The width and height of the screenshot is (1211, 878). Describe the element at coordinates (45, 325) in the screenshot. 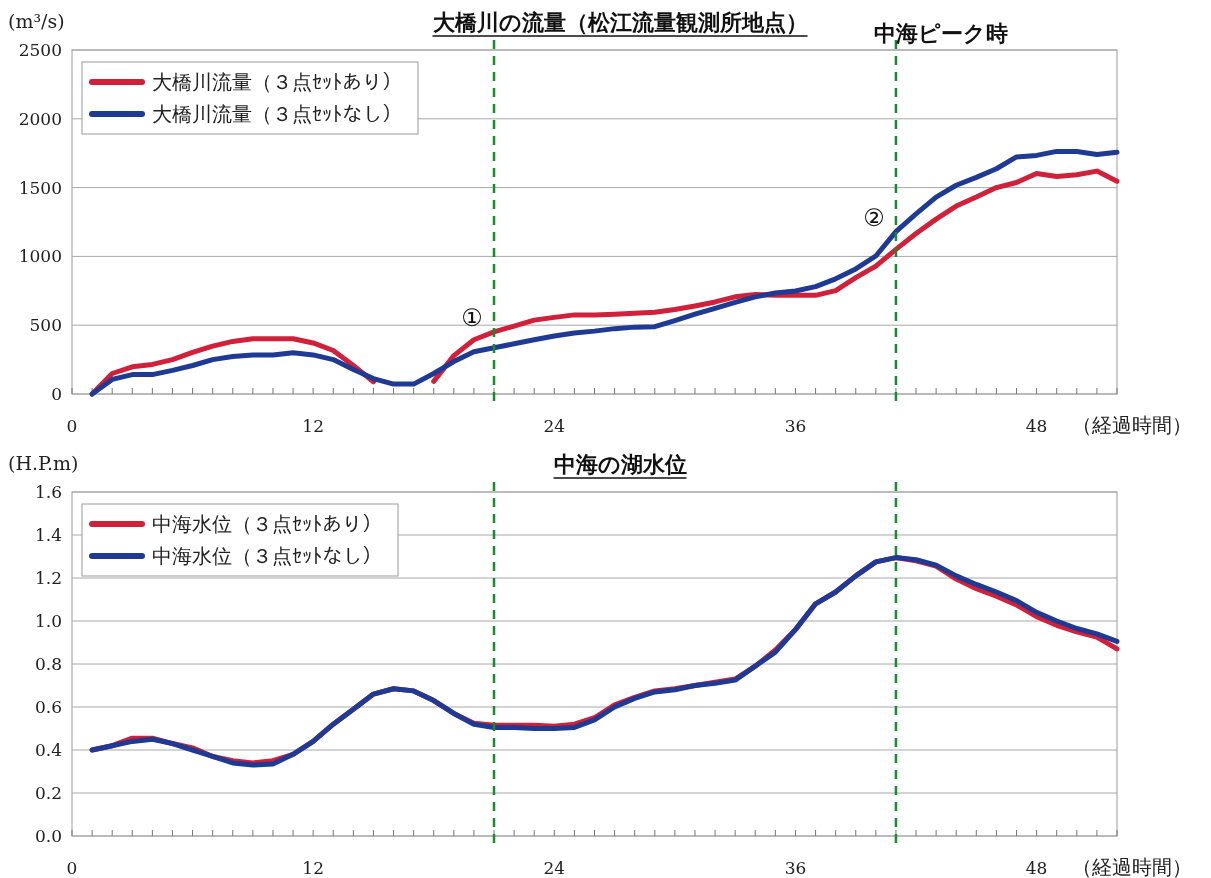

I see `y-tick-label: 500` at that location.